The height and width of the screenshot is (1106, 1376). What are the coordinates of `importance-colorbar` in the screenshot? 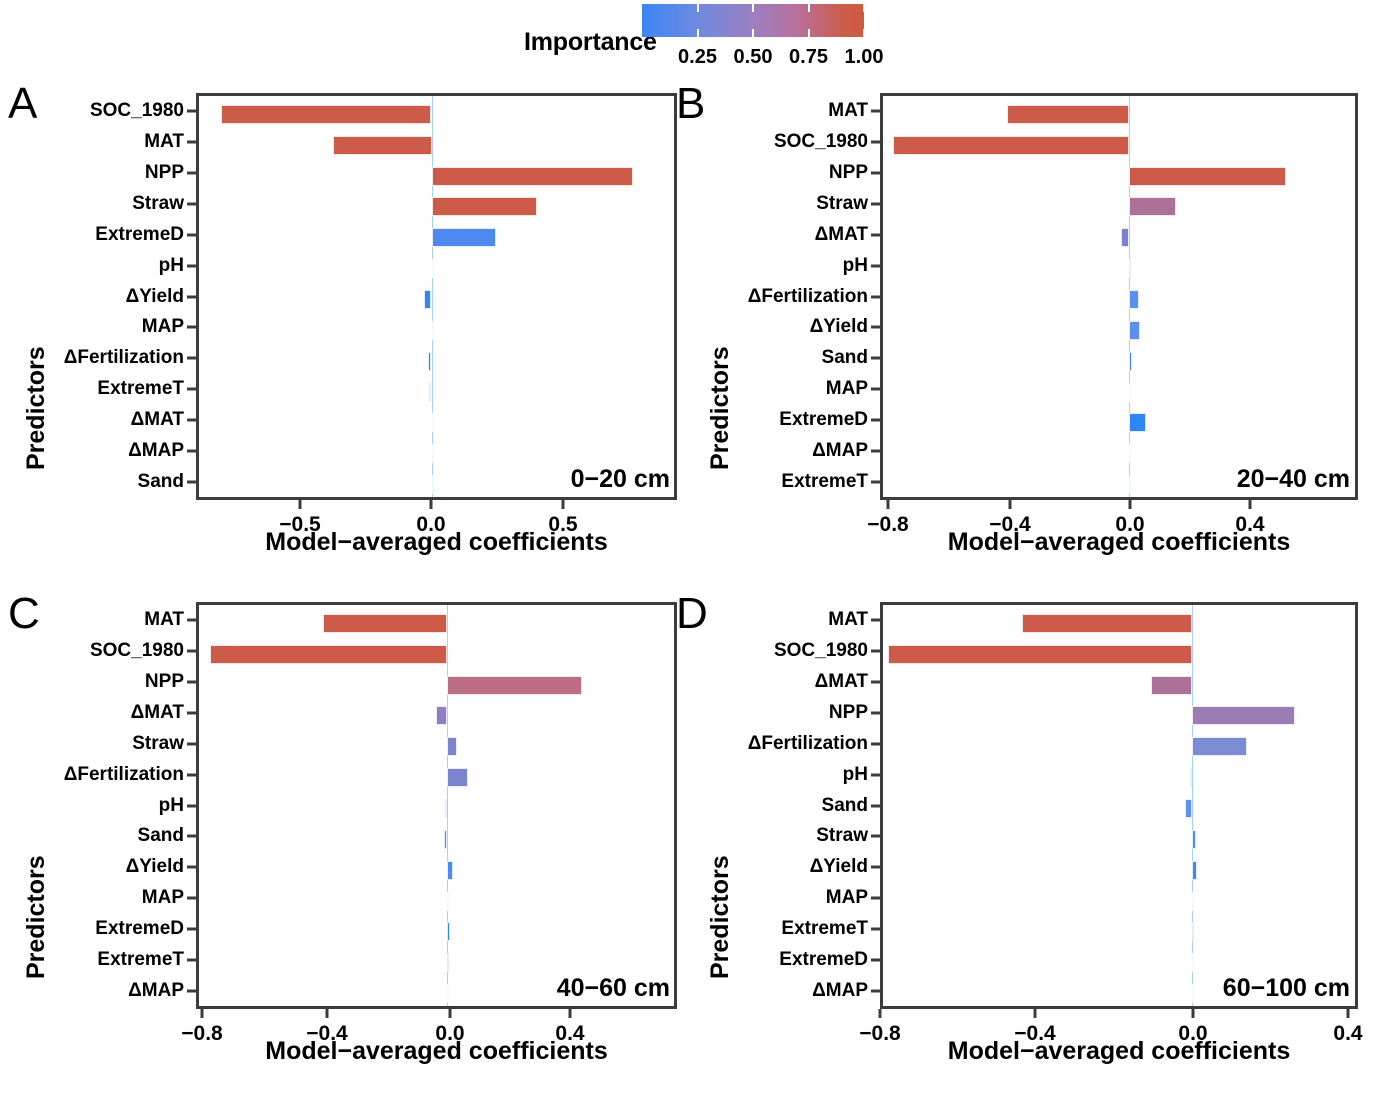 It's located at (753, 20).